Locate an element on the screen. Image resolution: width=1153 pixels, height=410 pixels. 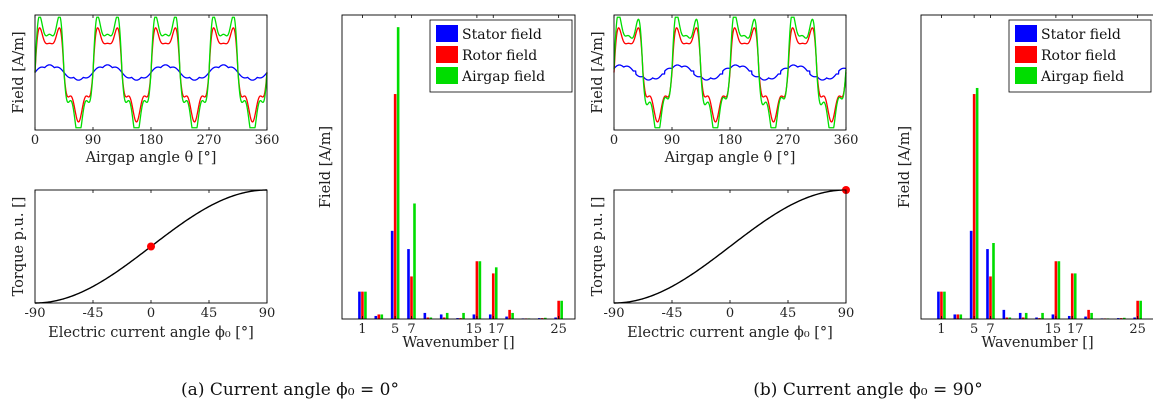
a-field-x-tick-label: 180 is located at coordinates (151, 140).